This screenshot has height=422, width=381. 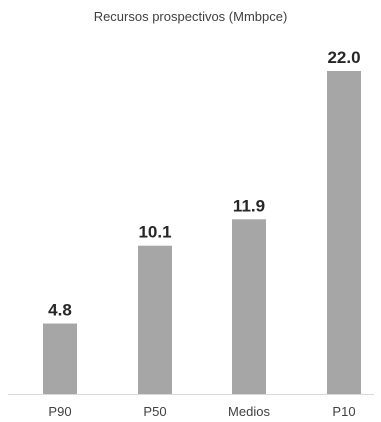 I want to click on x-tick-label-medios: Medios, so click(x=249, y=411).